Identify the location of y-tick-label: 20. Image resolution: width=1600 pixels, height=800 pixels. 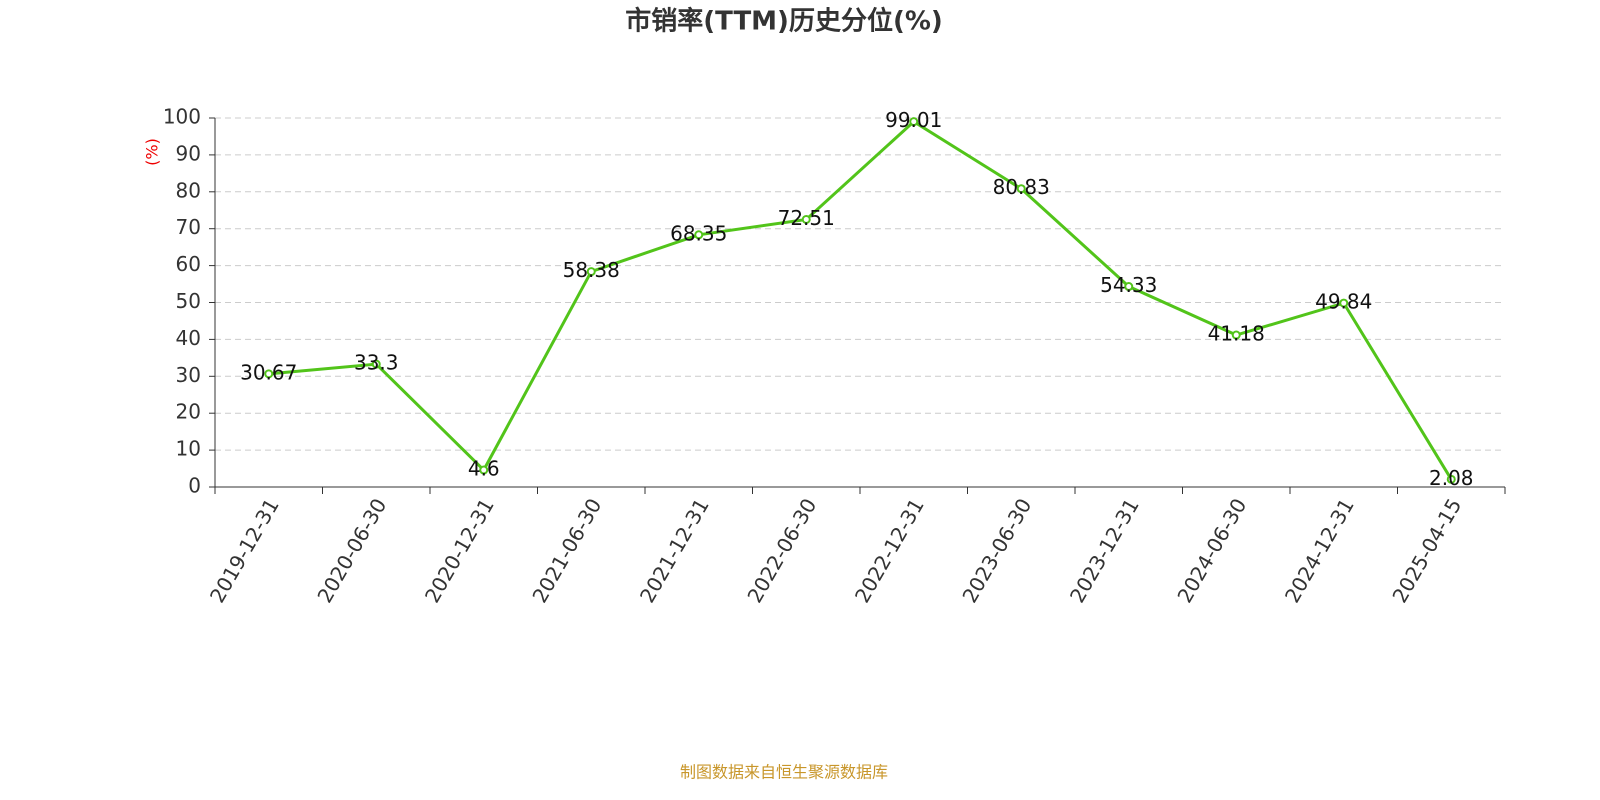
(188, 412).